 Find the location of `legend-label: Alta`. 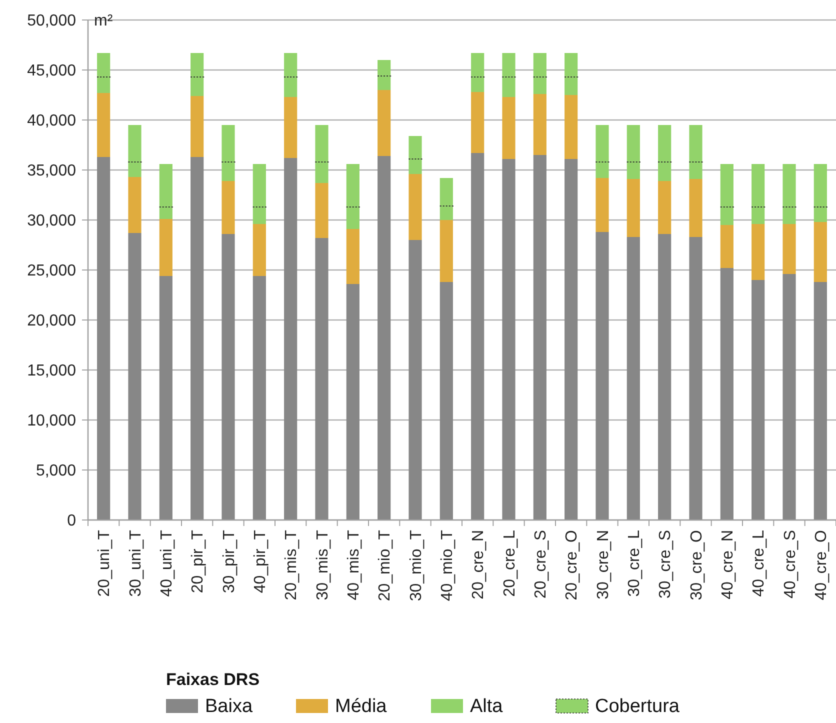

legend-label: Alta is located at coordinates (487, 706).